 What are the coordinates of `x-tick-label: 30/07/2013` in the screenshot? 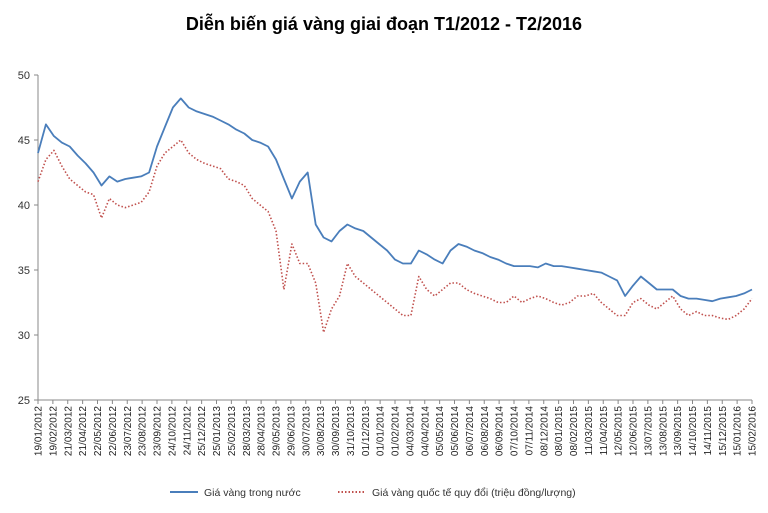 It's located at (306, 431).